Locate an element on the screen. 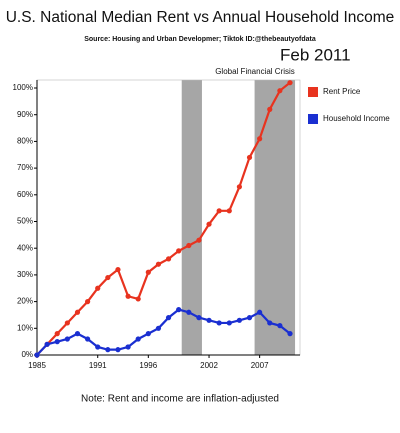 The width and height of the screenshot is (400, 433). y-tick-label: 80% is located at coordinates (25, 141).